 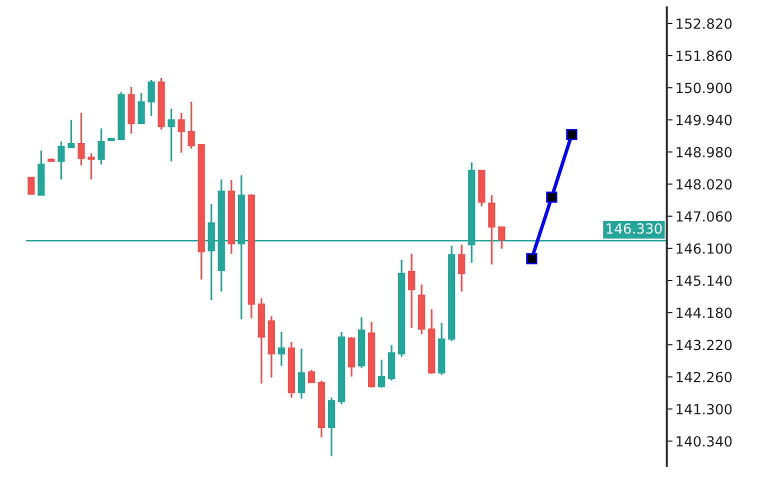 I want to click on y-tick-label: 147.060, so click(x=704, y=216).